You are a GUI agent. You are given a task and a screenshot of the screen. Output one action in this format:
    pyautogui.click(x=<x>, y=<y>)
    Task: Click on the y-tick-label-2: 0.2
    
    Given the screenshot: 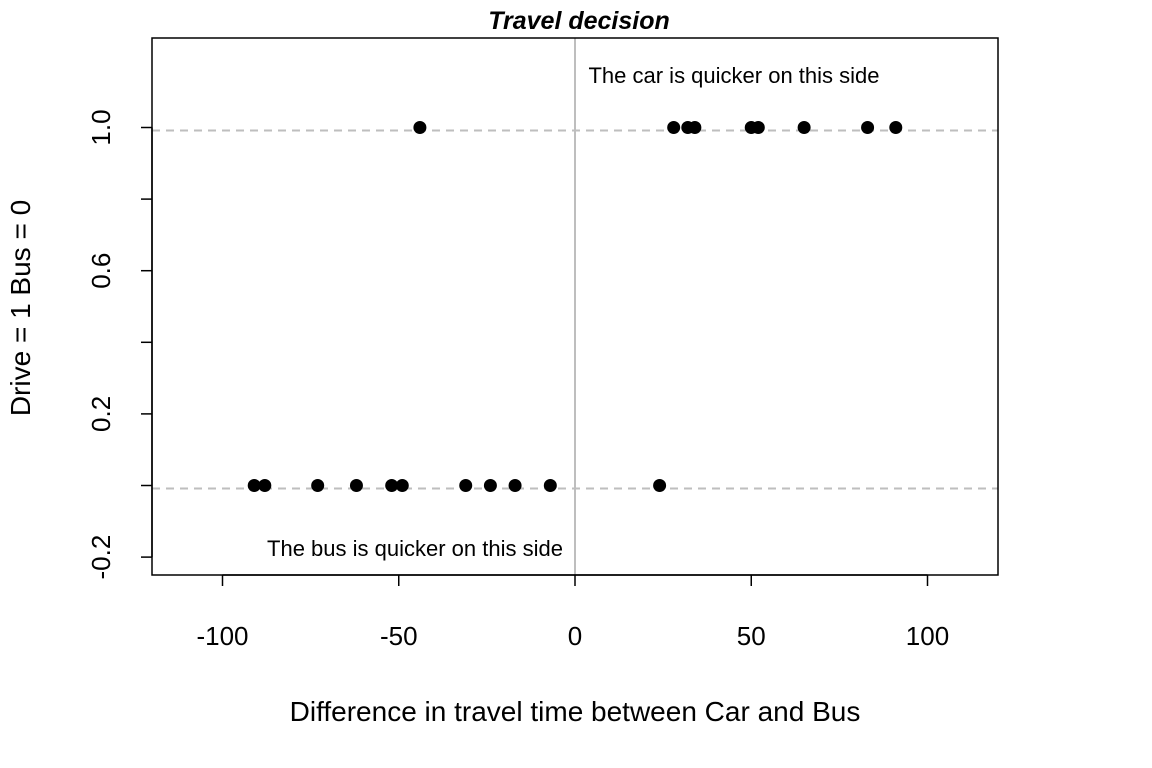 What is the action you would take?
    pyautogui.click(x=101, y=414)
    